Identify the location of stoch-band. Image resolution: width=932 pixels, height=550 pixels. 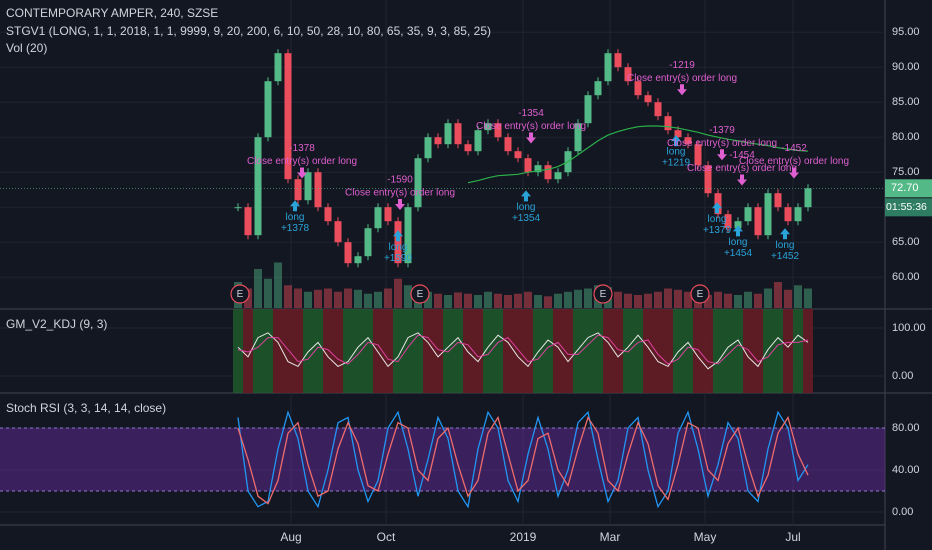
(442, 459).